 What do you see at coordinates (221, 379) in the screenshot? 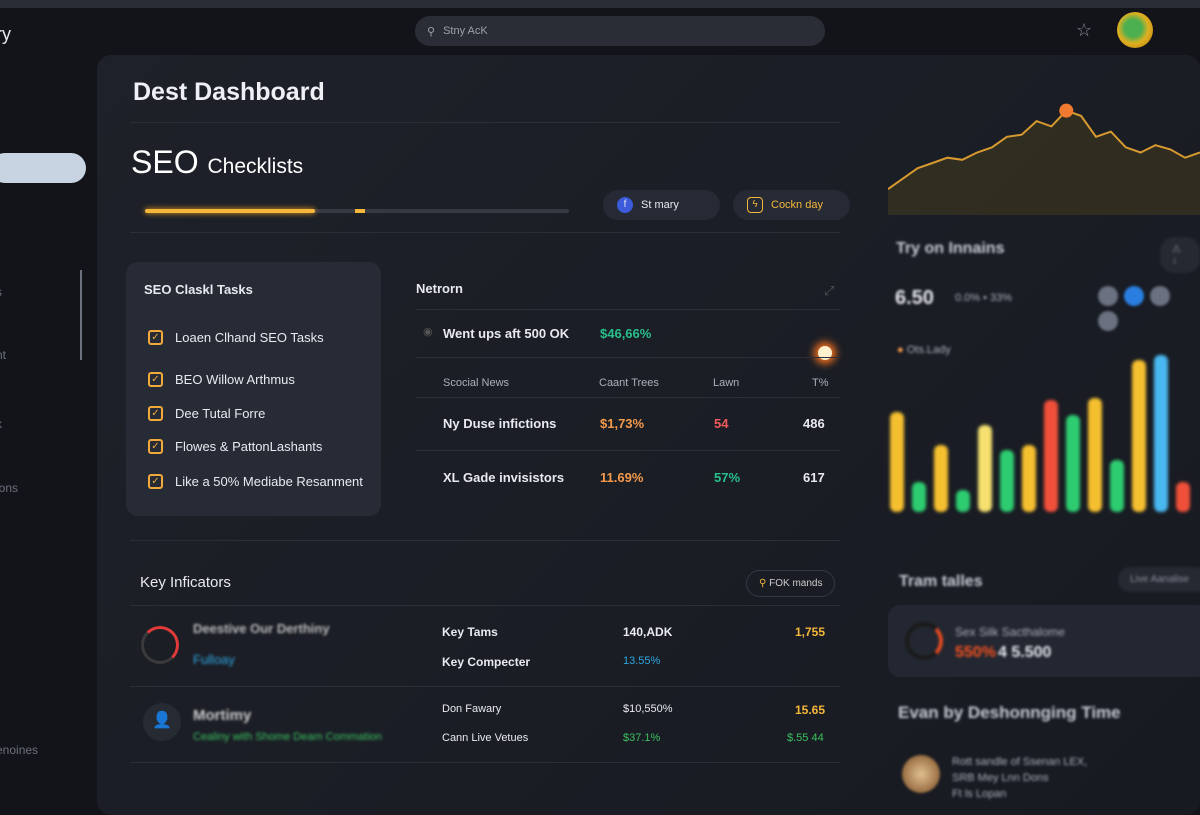
I see `checklist-item: ✓ BEO Willow Arthmus` at bounding box center [221, 379].